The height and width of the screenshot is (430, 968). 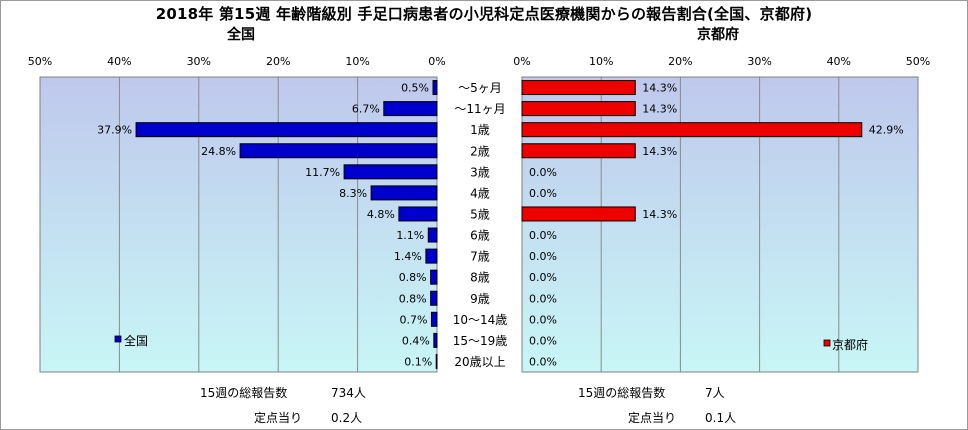 What do you see at coordinates (721, 418) in the screenshot?
I see `kyoto-per-value: 0.1人` at bounding box center [721, 418].